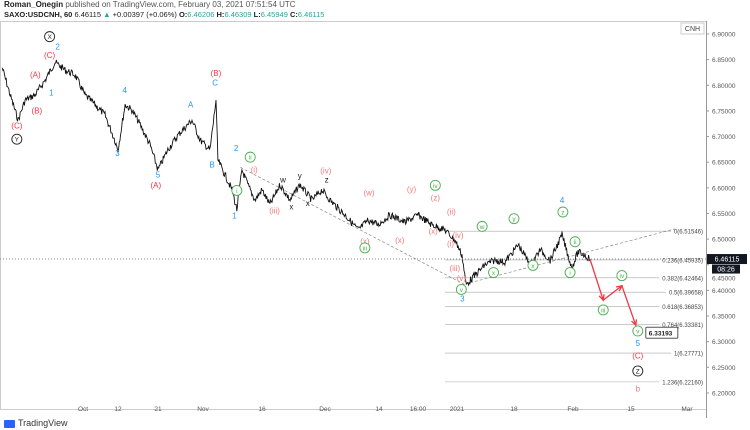  I want to click on fib-level-label: 0.5(6.39658), so click(686, 294).